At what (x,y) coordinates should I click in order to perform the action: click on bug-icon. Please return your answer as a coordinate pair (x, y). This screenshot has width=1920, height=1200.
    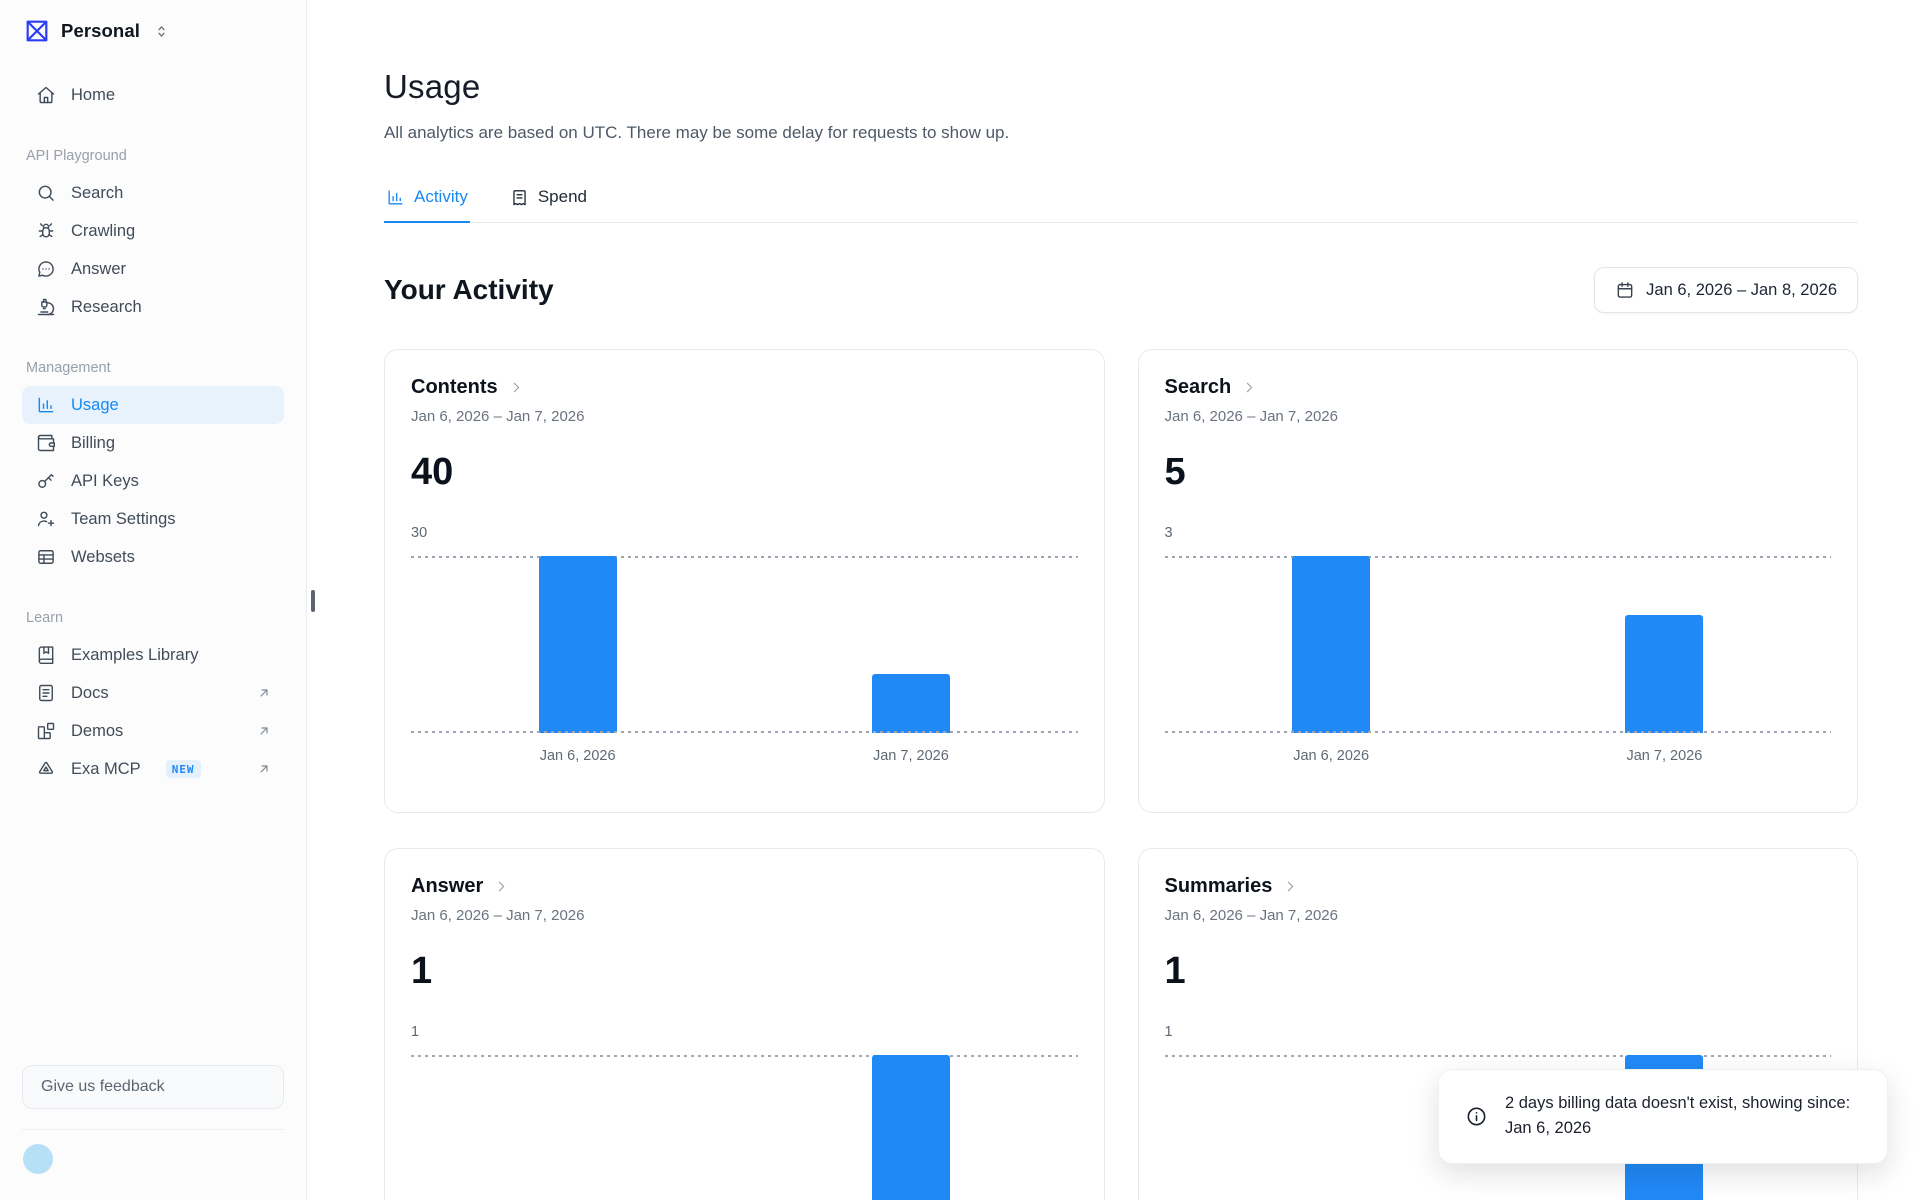
    Looking at the image, I should click on (46, 231).